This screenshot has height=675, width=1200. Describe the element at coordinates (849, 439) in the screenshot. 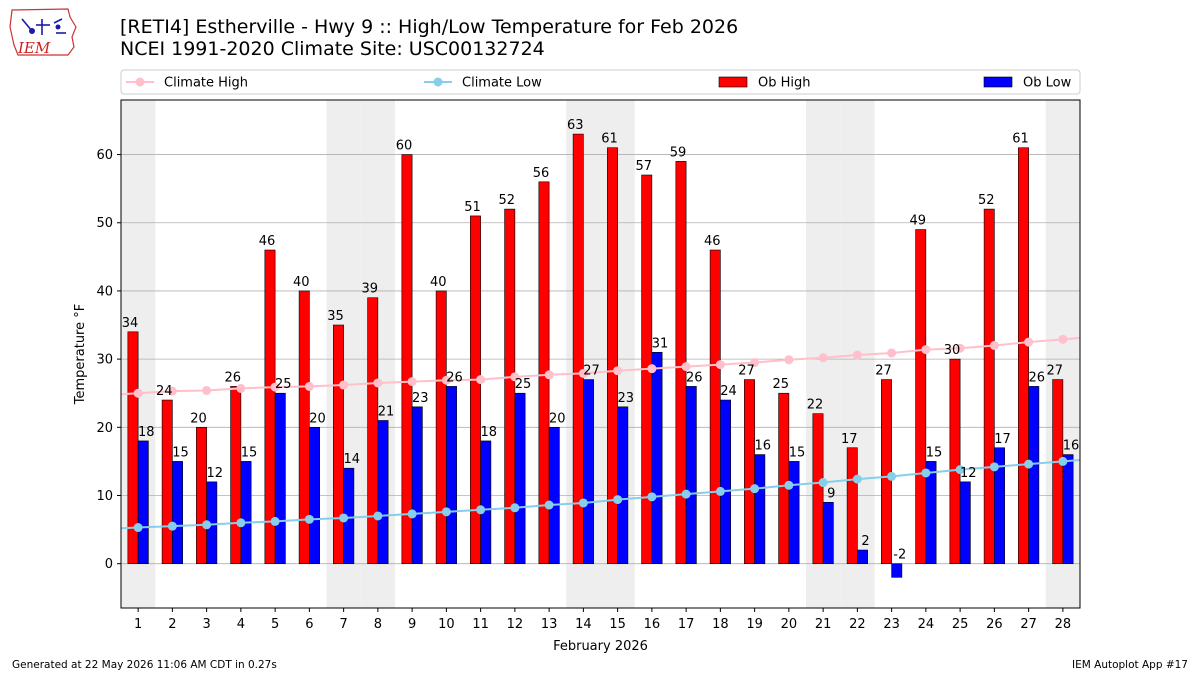

I see `ob-high-label-day-22: 17` at that location.